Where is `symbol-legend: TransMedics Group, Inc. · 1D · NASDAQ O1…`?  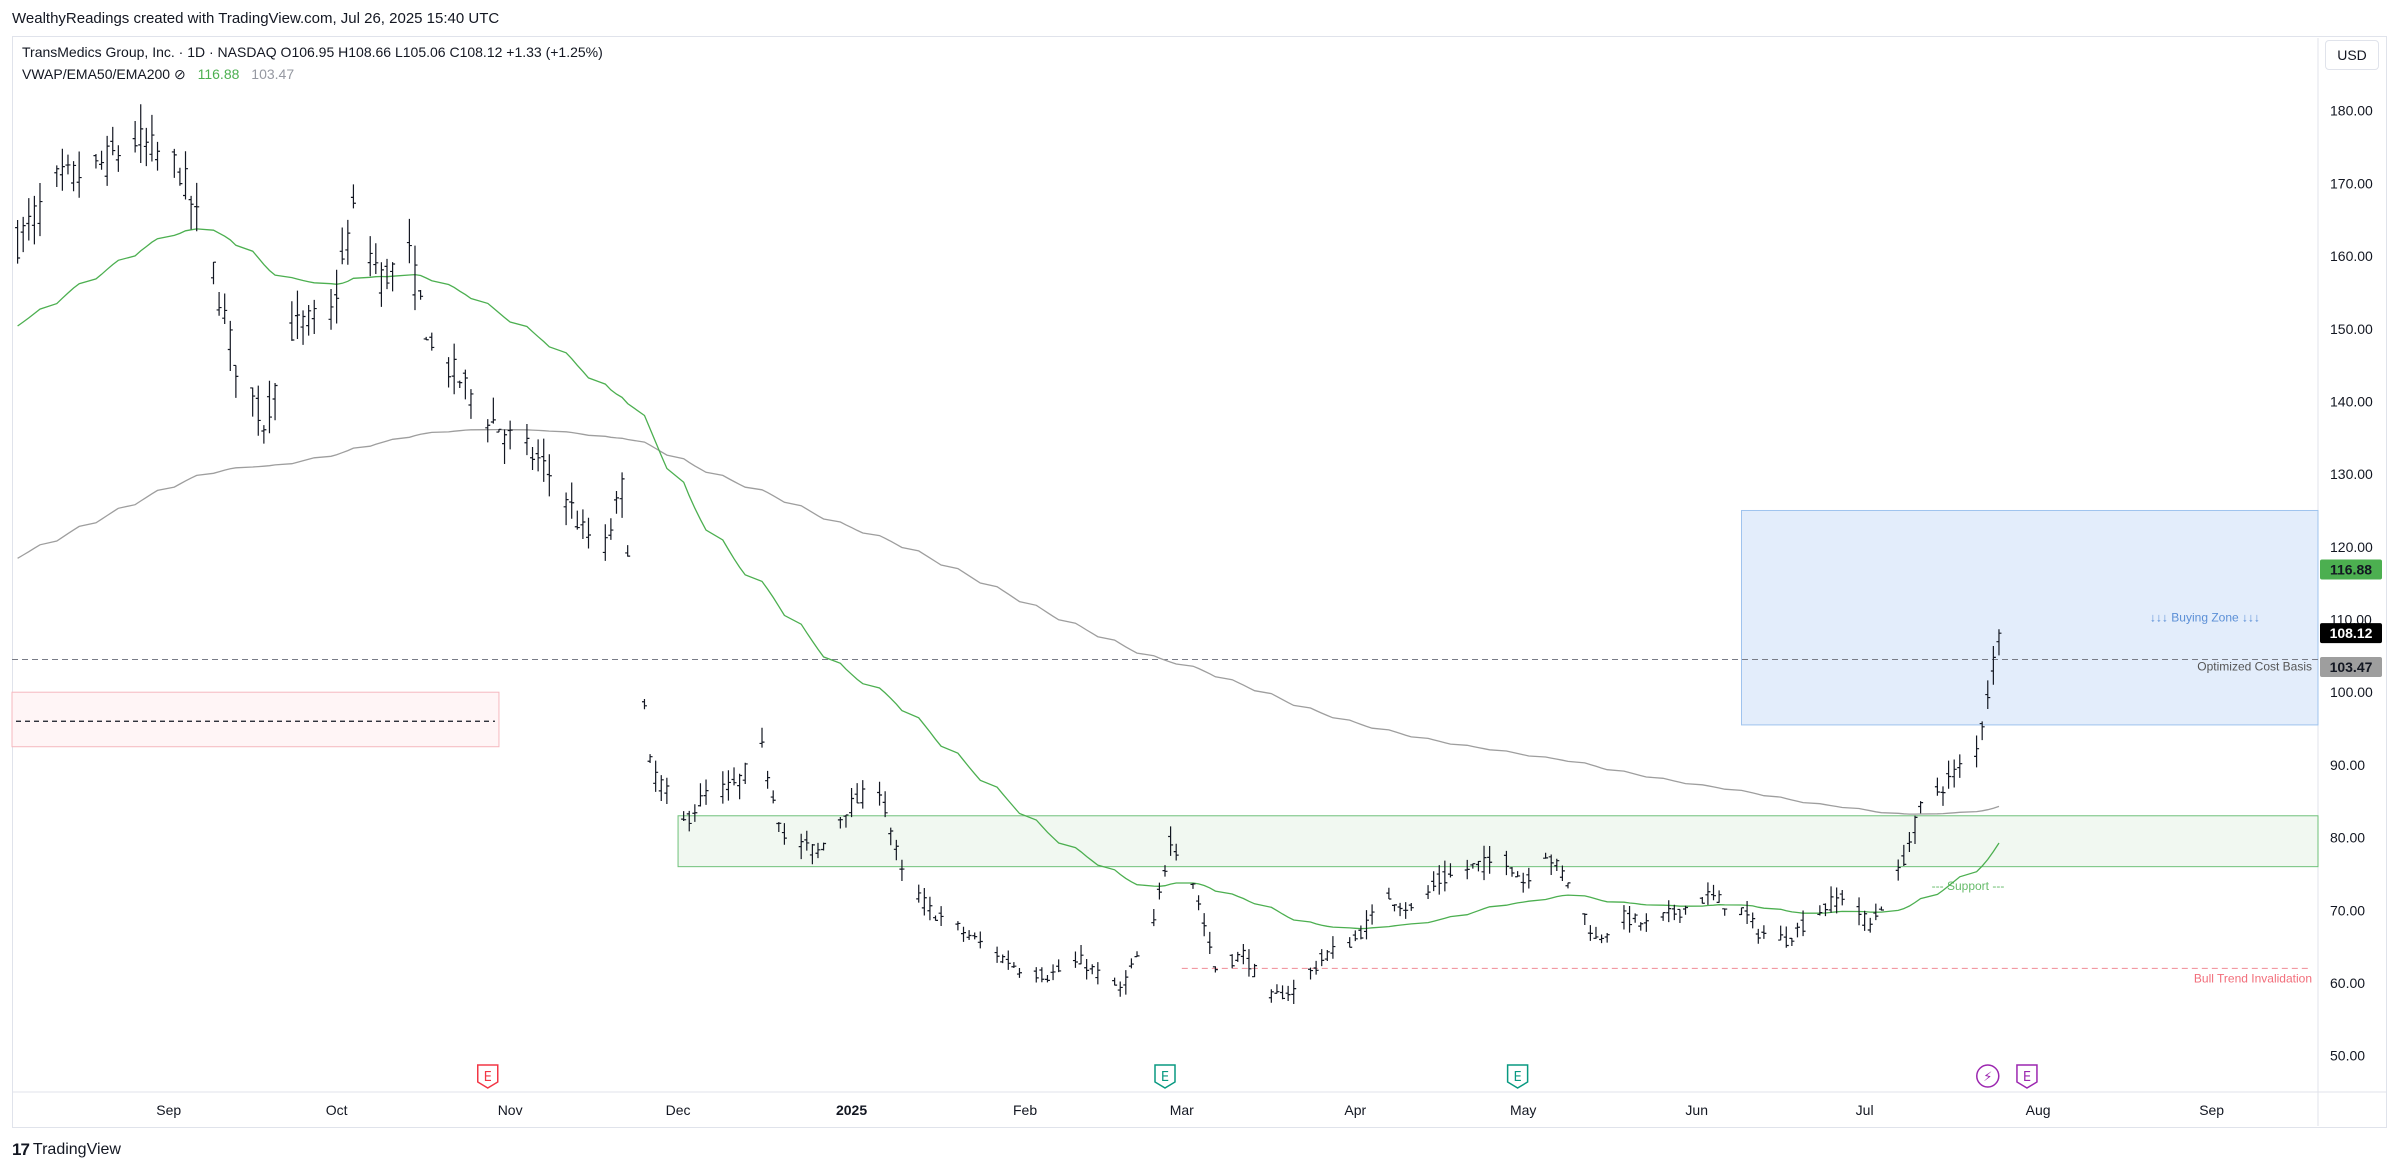 symbol-legend: TransMedics Group, Inc. · 1D · NASDAQ O1… is located at coordinates (312, 52).